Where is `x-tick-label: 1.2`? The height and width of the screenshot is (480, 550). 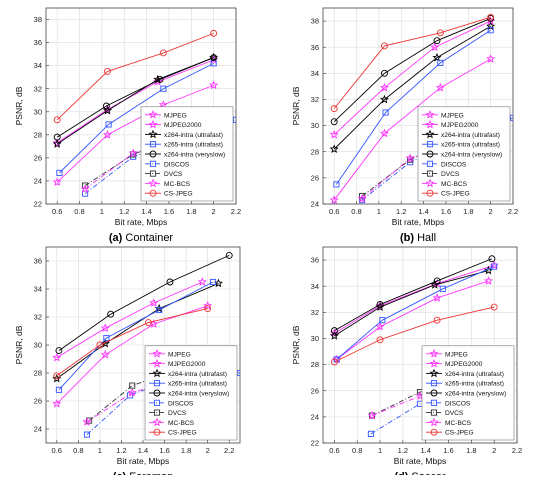 x-tick-label: 1.2 is located at coordinates (403, 450).